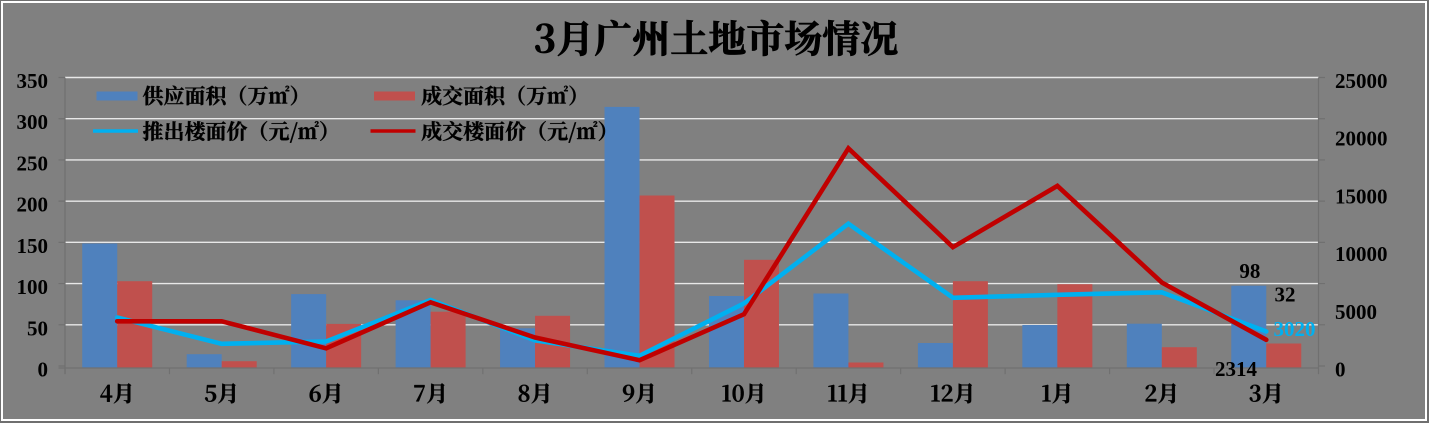 The image size is (1429, 428). What do you see at coordinates (33, 163) in the screenshot?
I see `svg-text: 250` at bounding box center [33, 163].